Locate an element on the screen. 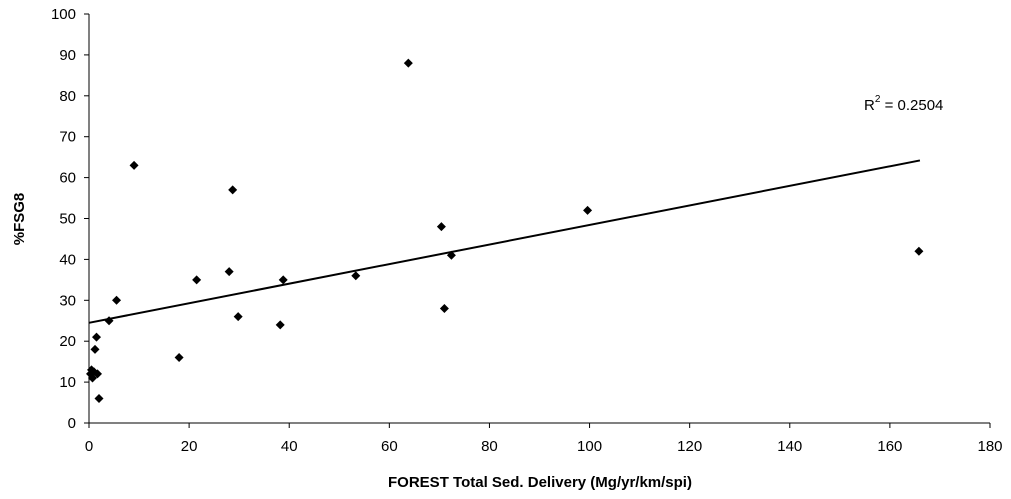 The height and width of the screenshot is (499, 1011). r-squared-annotation: R2 = 0.2504 is located at coordinates (903, 104).